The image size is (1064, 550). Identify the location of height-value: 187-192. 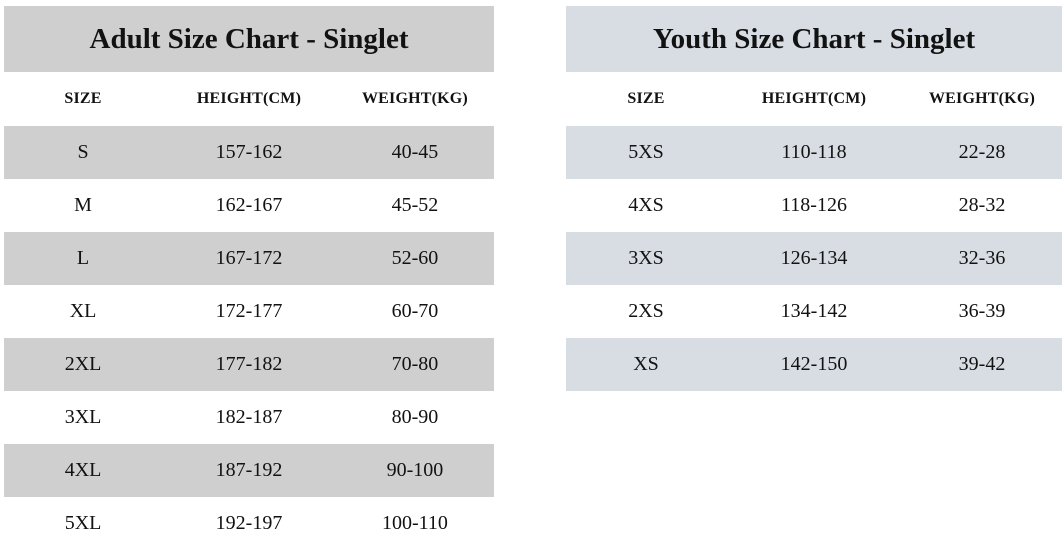
(249, 470).